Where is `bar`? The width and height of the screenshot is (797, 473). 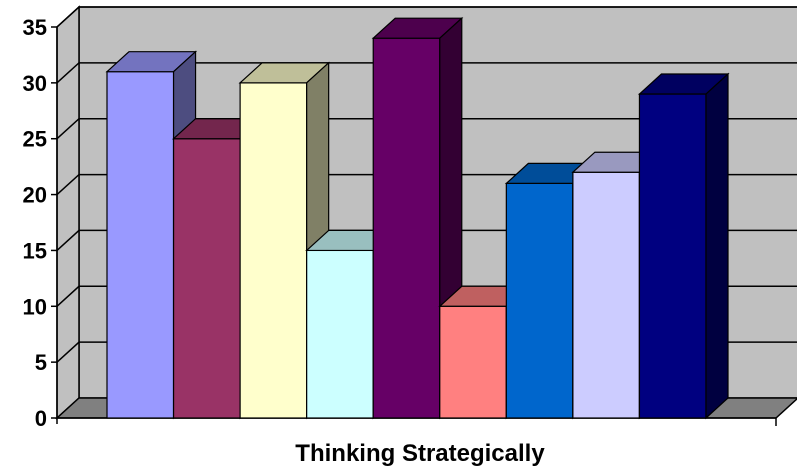 bar is located at coordinates (683, 246).